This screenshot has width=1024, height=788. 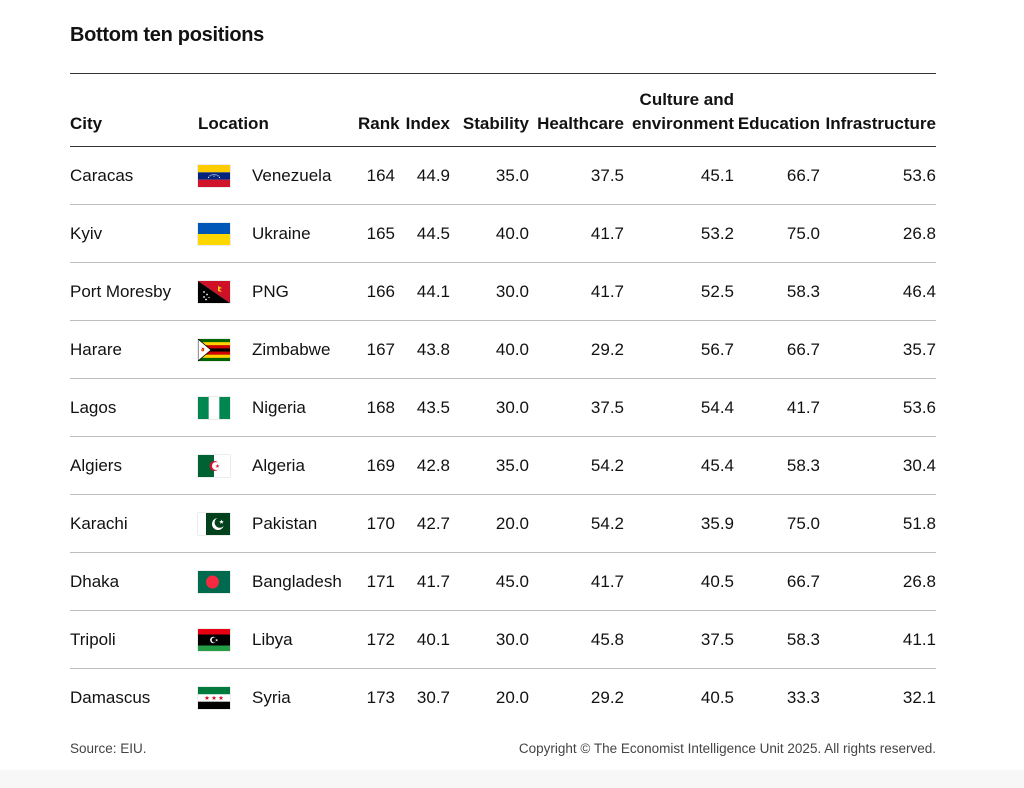 What do you see at coordinates (489, 581) in the screenshot?
I see `stability-cell: 45.0` at bounding box center [489, 581].